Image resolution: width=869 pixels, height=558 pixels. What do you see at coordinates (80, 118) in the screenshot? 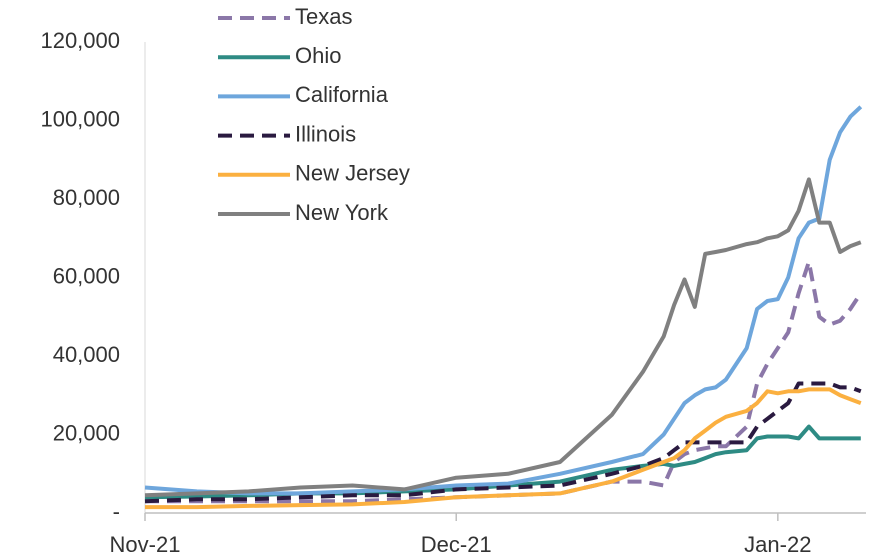
I see `y-tick-label: 100,000` at bounding box center [80, 118].